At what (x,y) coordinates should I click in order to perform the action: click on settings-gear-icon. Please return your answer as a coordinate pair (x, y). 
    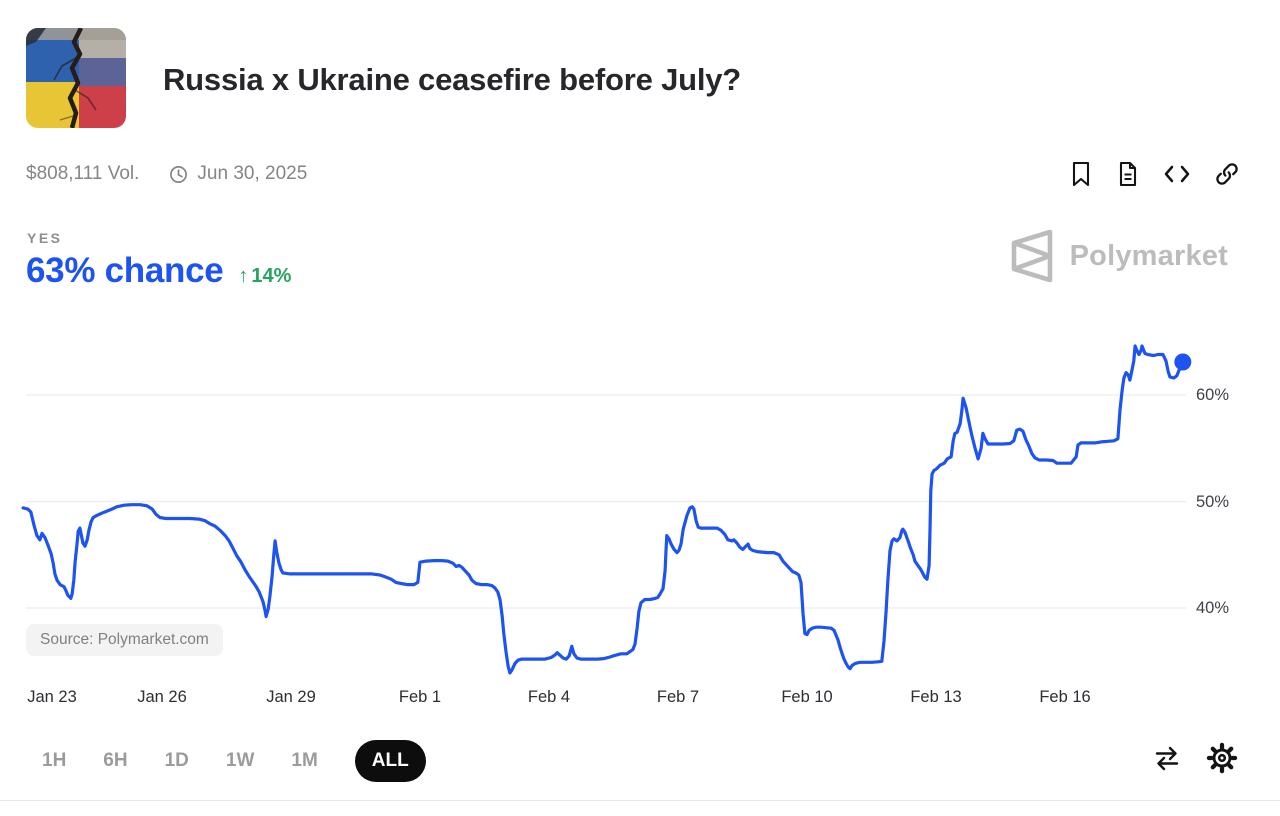
    Looking at the image, I should click on (1222, 760).